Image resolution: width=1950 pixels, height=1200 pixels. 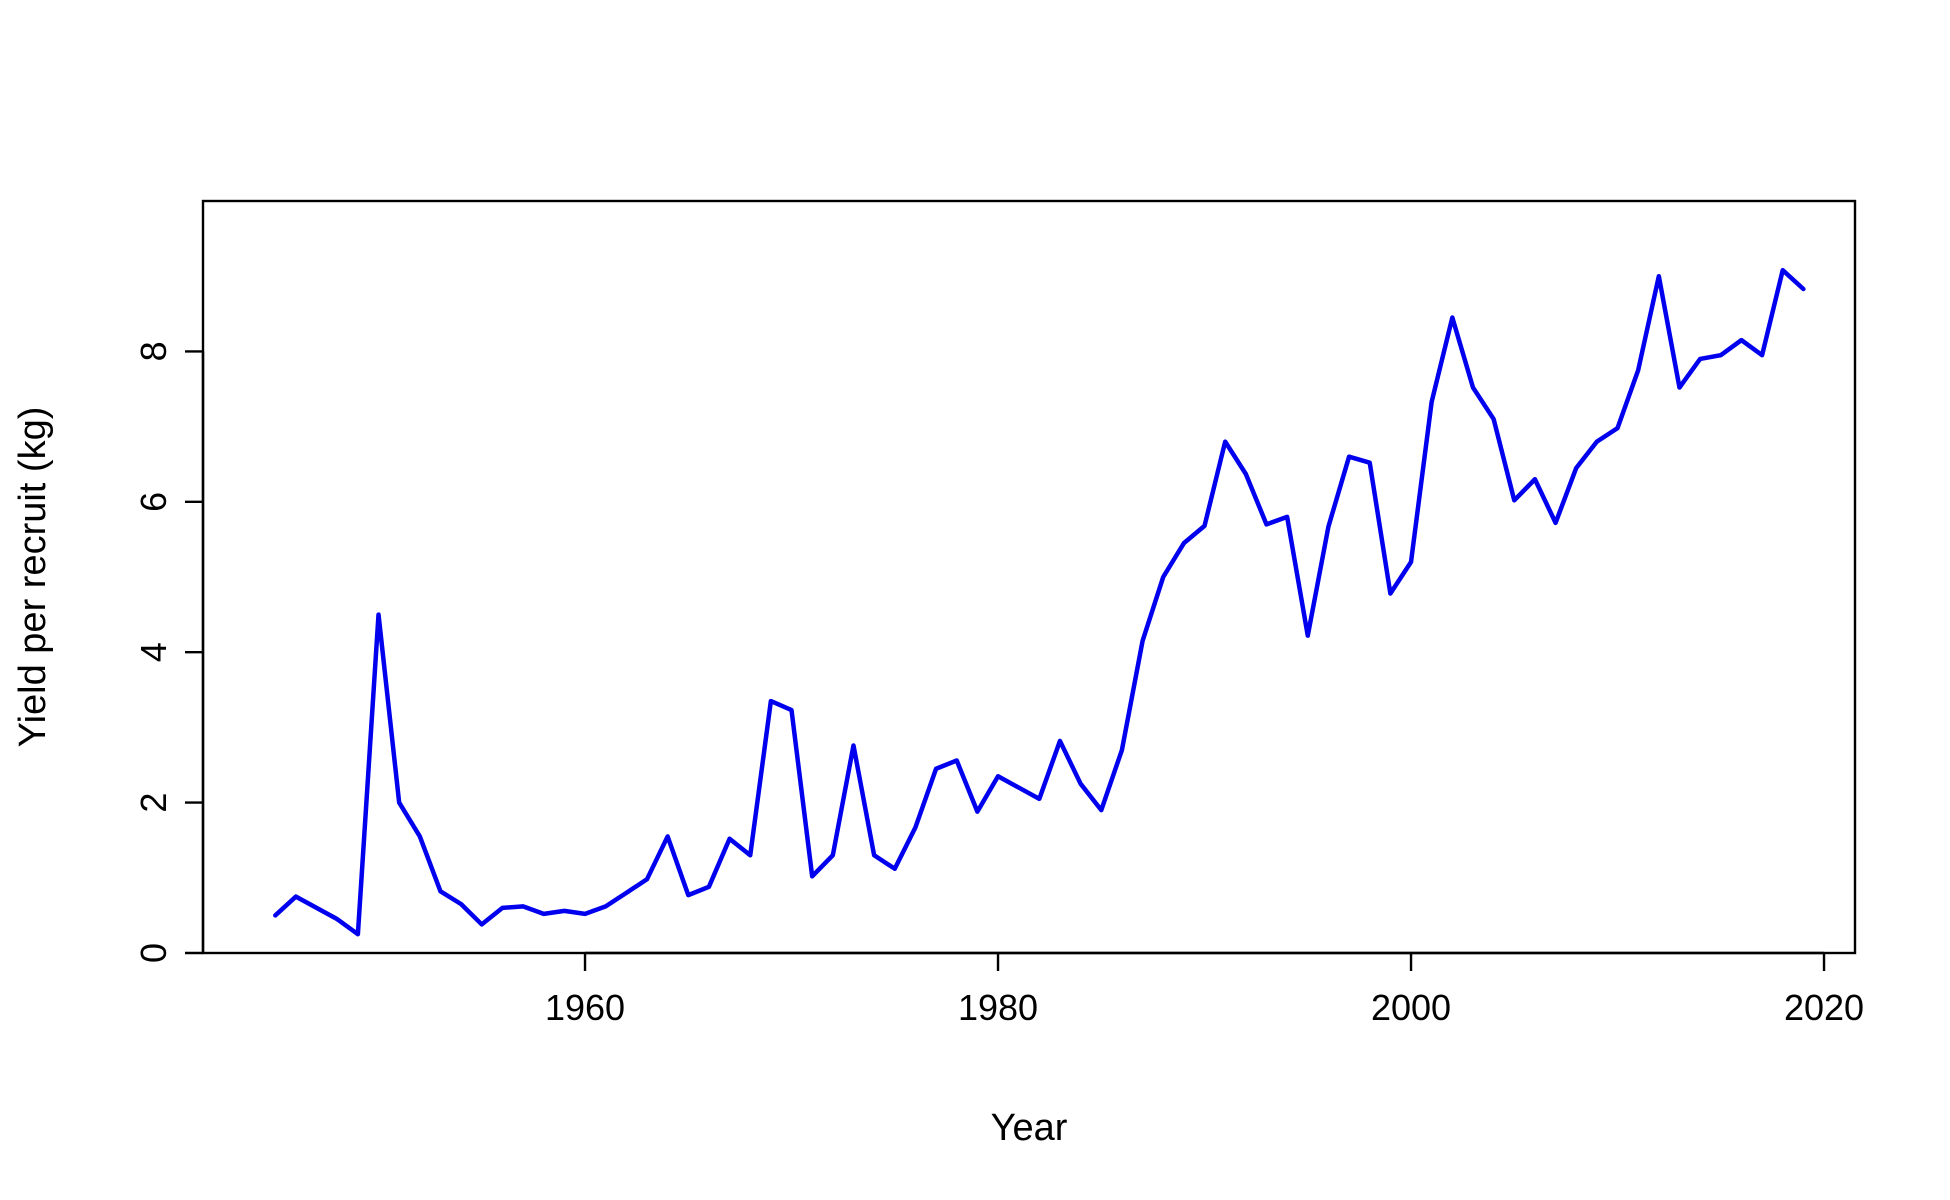 What do you see at coordinates (998, 1007) in the screenshot?
I see `x-tick-label: 1980` at bounding box center [998, 1007].